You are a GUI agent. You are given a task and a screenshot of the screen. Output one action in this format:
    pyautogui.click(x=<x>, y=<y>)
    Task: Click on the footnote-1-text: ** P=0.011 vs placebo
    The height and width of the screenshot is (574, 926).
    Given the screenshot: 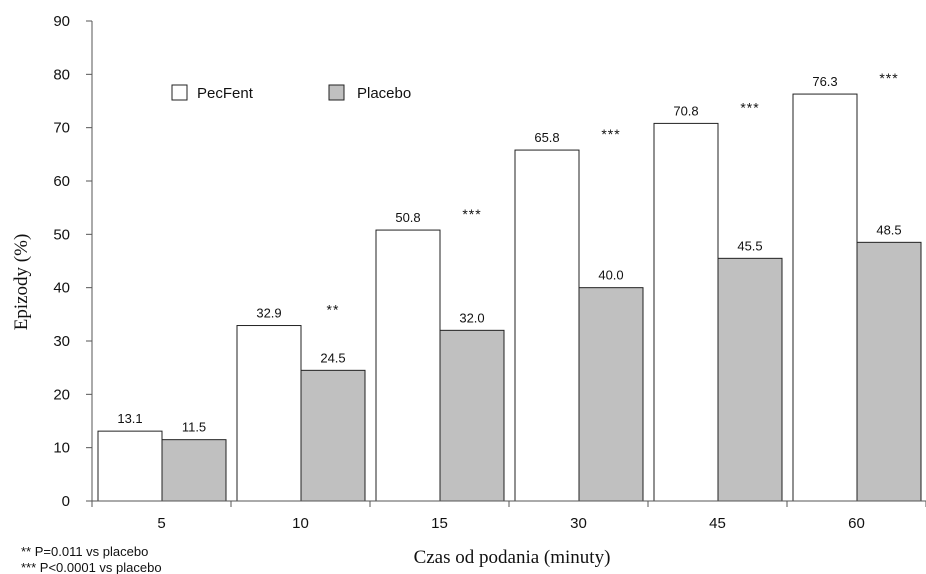 What is the action you would take?
    pyautogui.click(x=84, y=551)
    